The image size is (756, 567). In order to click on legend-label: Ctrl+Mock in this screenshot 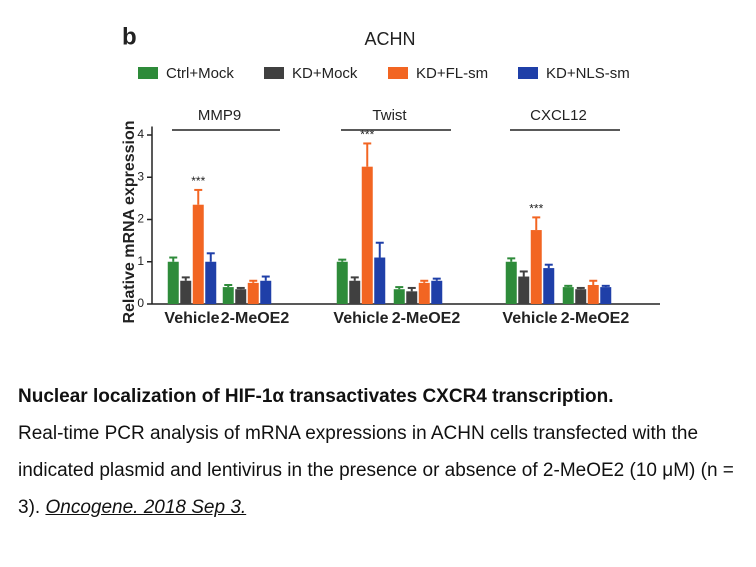, I will do `click(200, 73)`.